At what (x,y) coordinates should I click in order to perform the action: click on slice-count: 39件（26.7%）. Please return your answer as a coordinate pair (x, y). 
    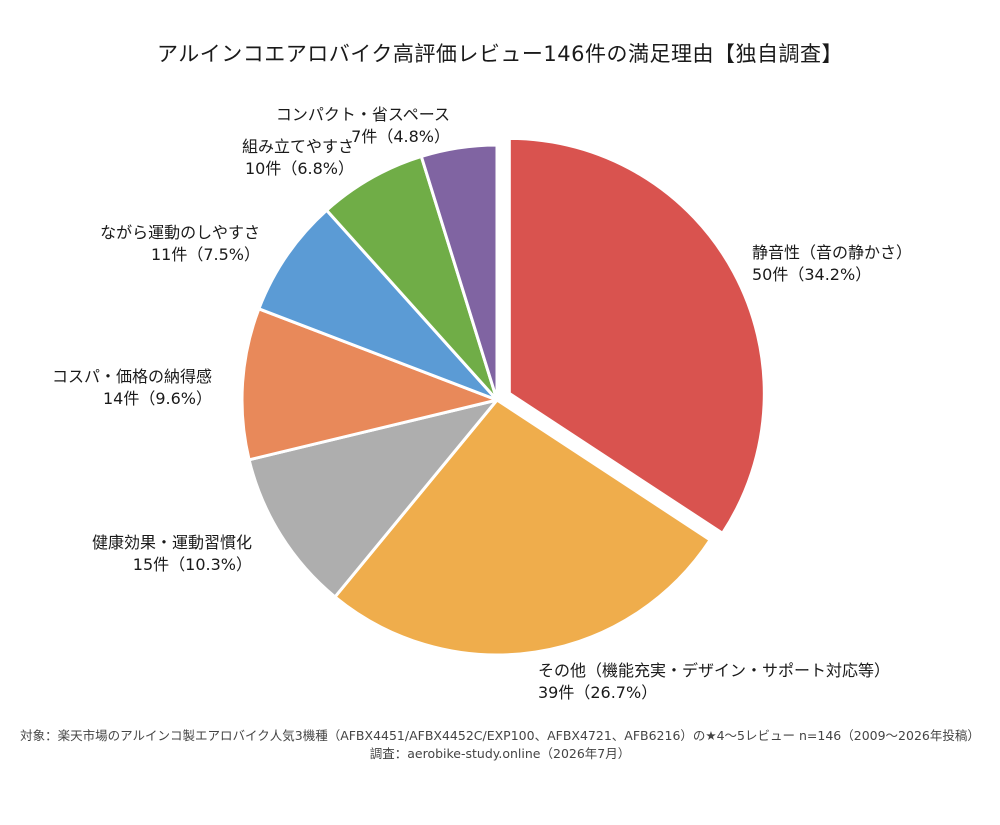
    Looking at the image, I should click on (598, 692).